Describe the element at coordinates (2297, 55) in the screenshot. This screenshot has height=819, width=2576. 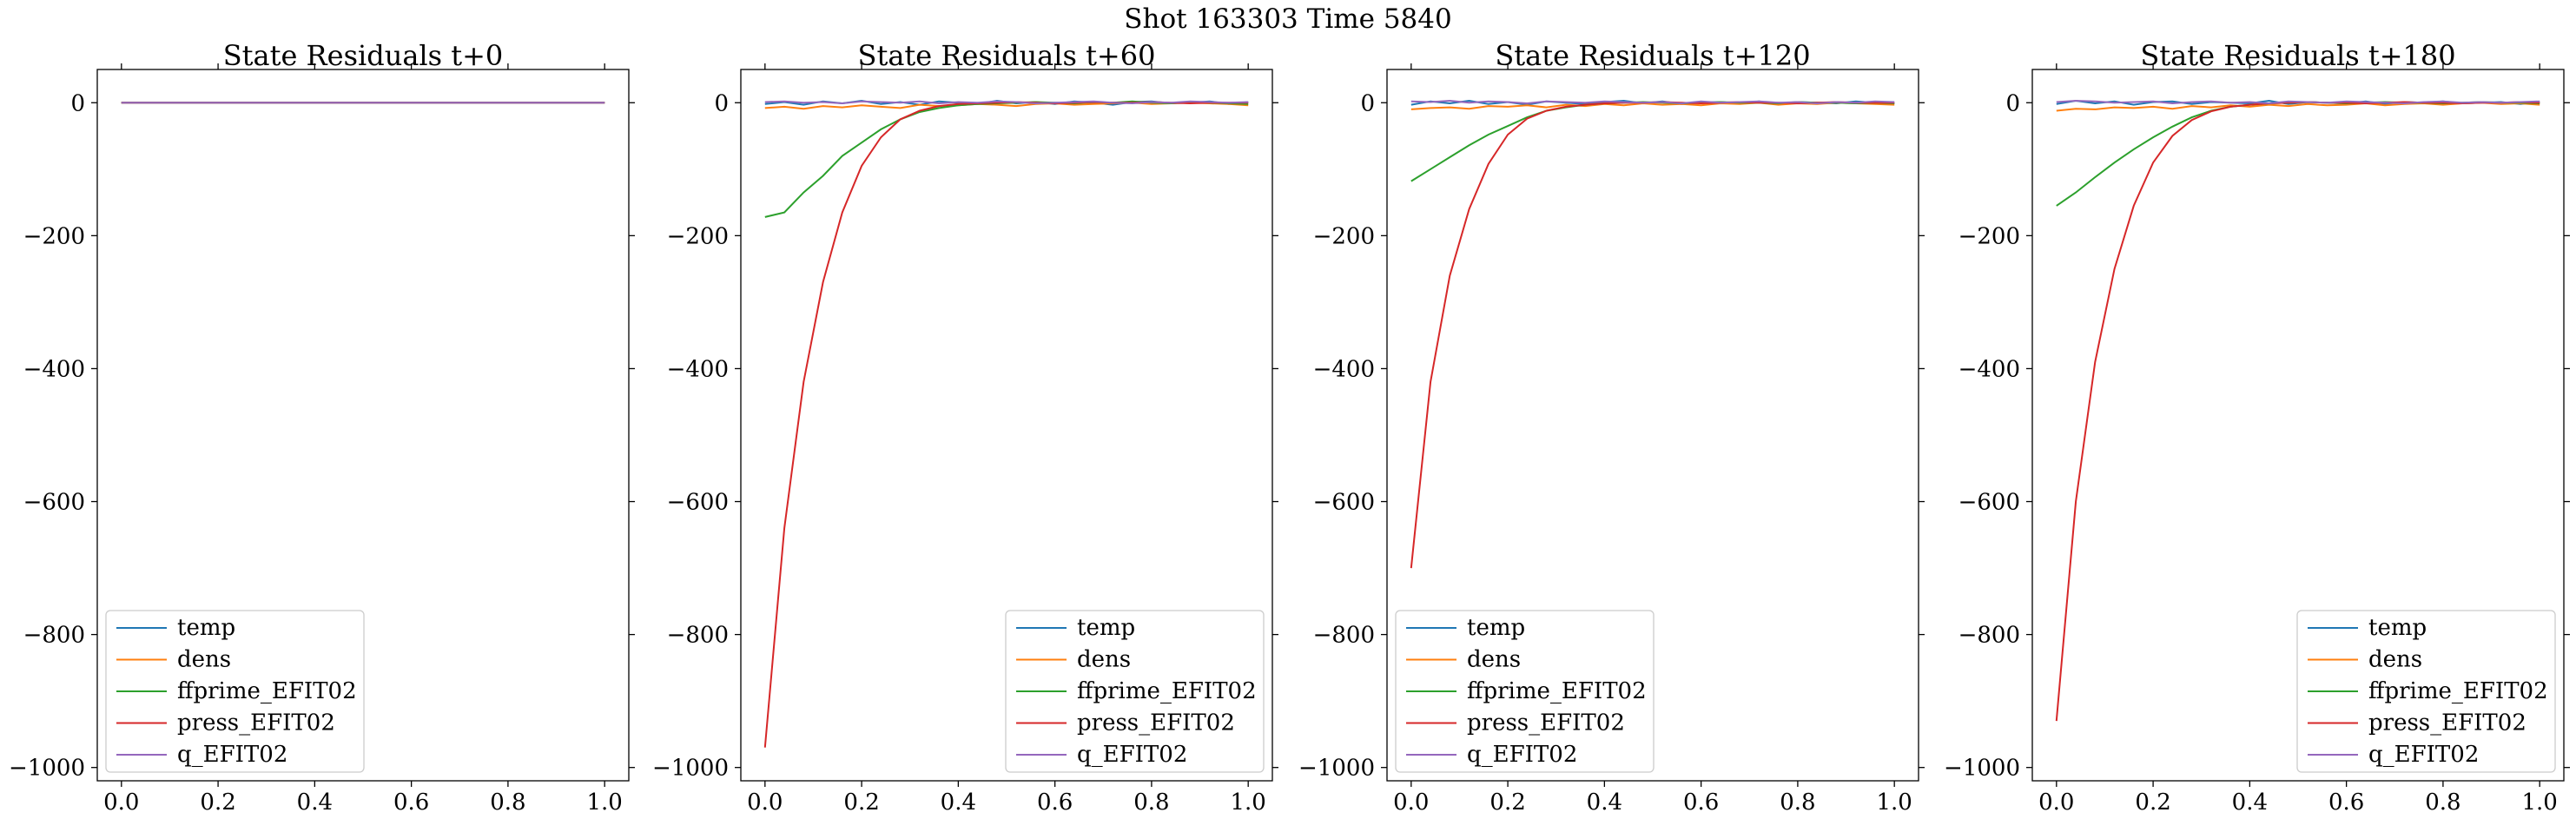
I see `panel-title: State Residuals t+180` at that location.